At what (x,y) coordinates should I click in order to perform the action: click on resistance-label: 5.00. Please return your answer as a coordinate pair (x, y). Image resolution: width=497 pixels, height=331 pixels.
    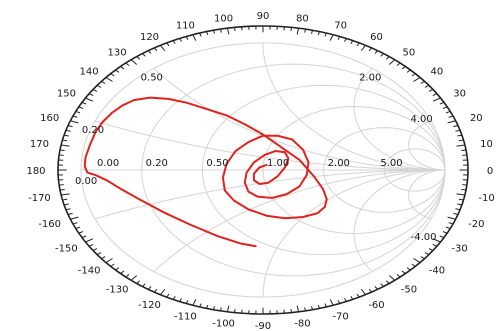
    Looking at the image, I should click on (391, 163).